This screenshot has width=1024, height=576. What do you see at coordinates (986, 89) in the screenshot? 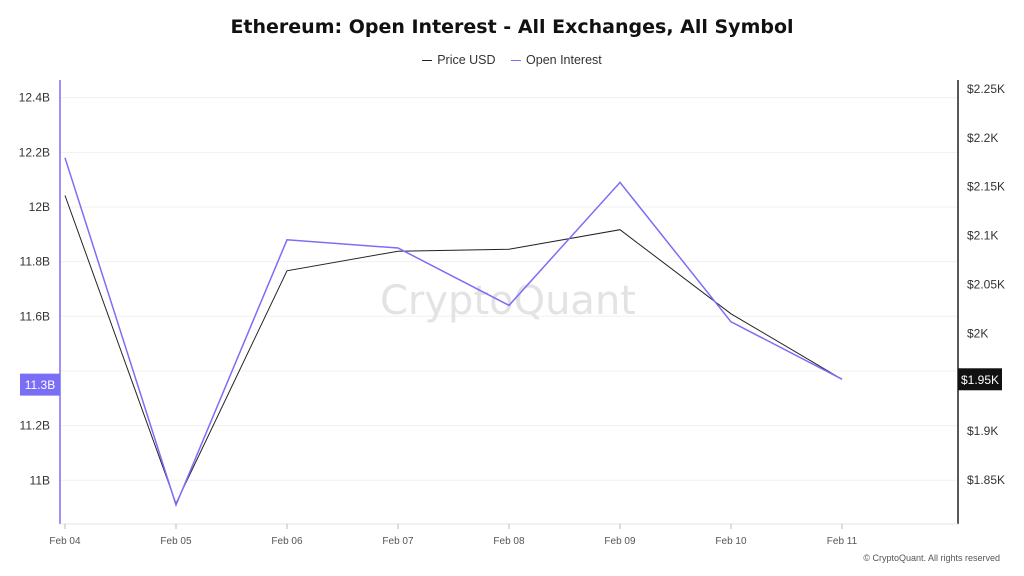
I see `right-tick-label: $2.25K` at bounding box center [986, 89].